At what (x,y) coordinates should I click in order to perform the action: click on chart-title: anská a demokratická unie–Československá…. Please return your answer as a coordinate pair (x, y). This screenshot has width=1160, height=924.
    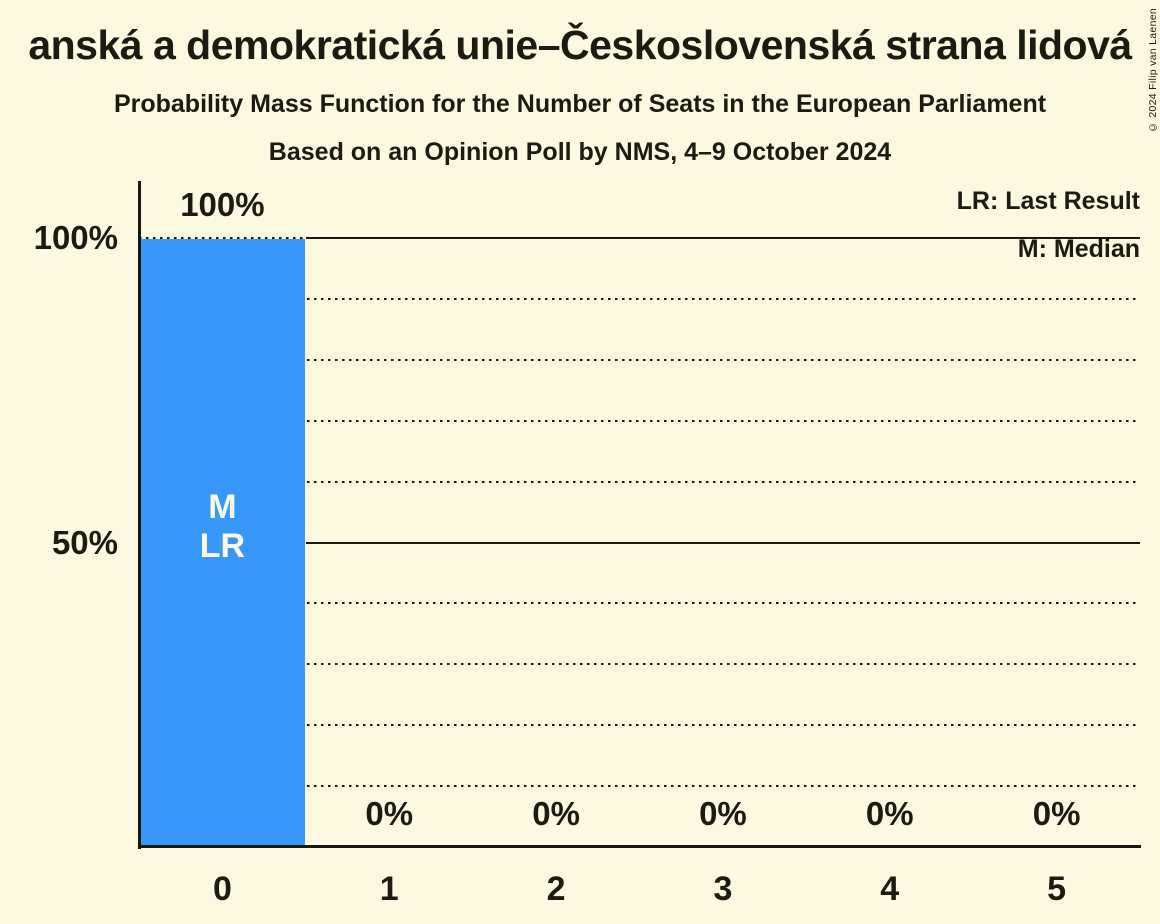
    Looking at the image, I should click on (580, 45).